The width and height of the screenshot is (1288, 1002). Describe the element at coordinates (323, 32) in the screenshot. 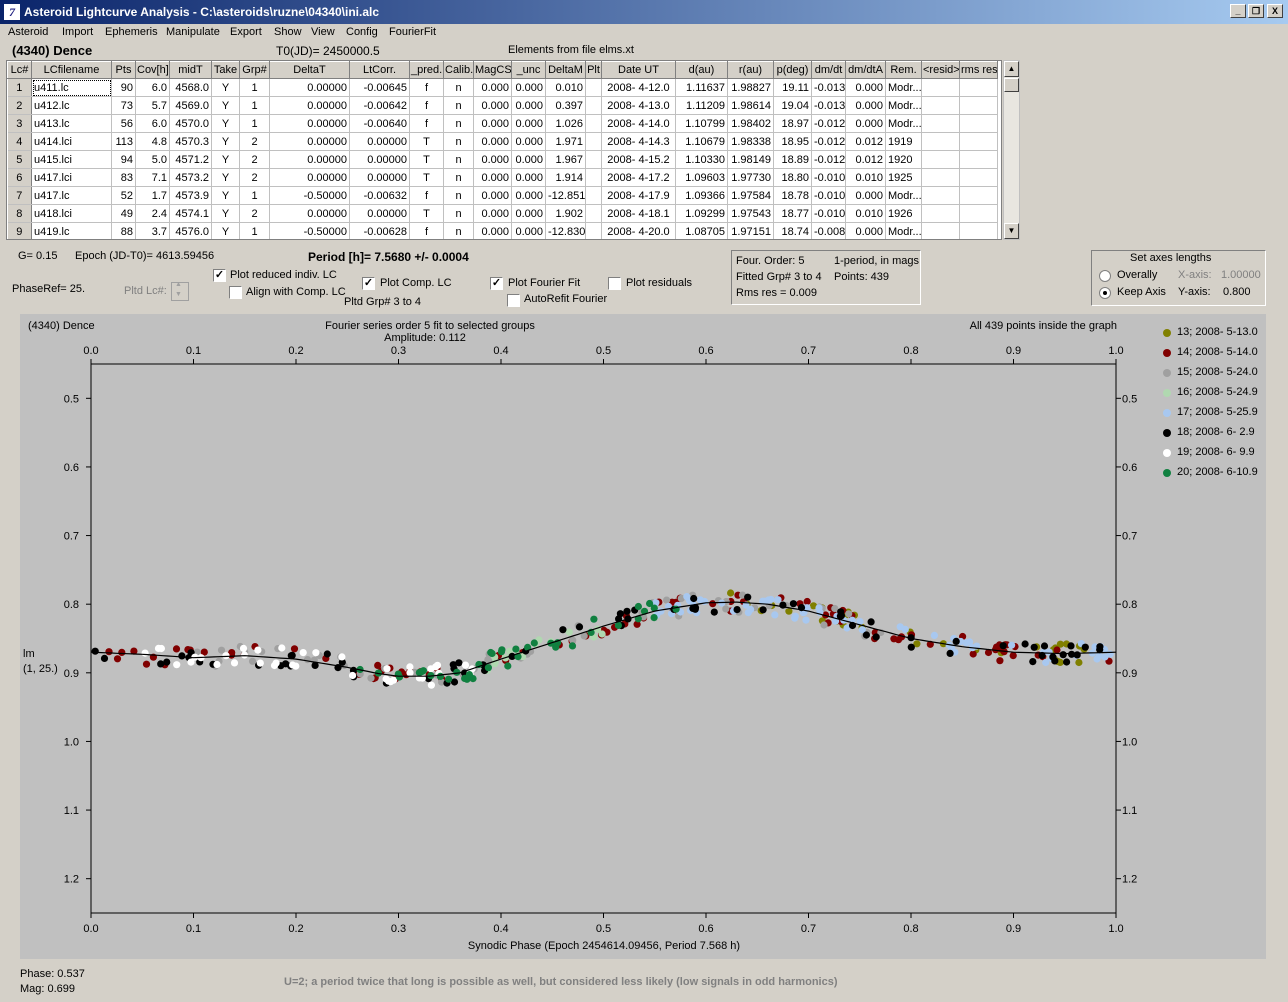

I see `menu-item-view: View` at that location.